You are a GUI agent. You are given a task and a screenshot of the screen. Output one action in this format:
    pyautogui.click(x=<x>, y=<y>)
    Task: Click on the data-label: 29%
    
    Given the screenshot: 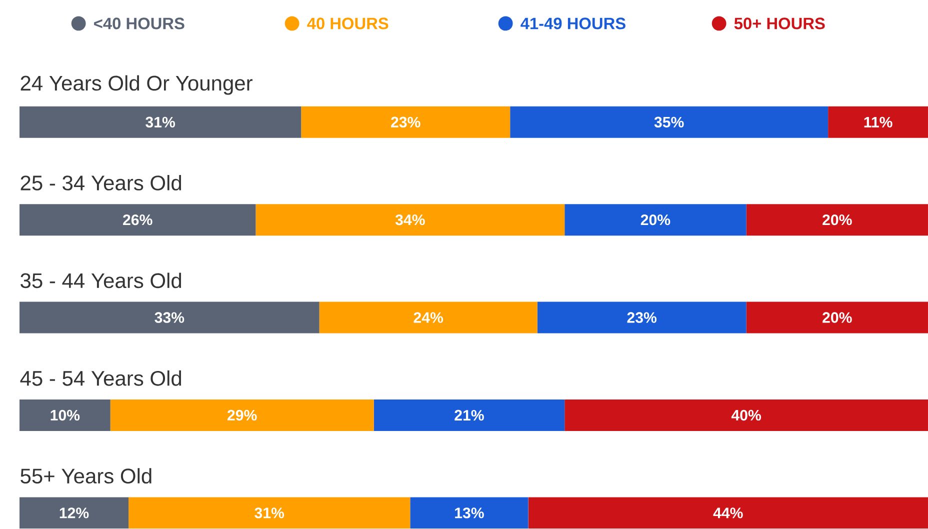 What is the action you would take?
    pyautogui.click(x=242, y=415)
    